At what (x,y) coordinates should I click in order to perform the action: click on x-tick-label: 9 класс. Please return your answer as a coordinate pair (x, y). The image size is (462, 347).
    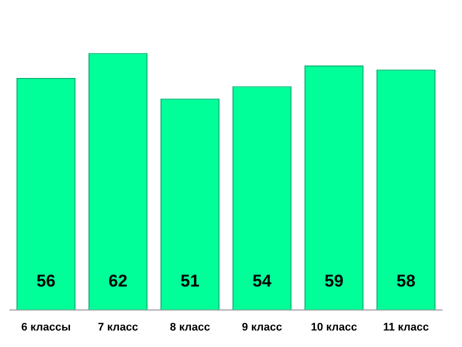
    Looking at the image, I should click on (262, 327).